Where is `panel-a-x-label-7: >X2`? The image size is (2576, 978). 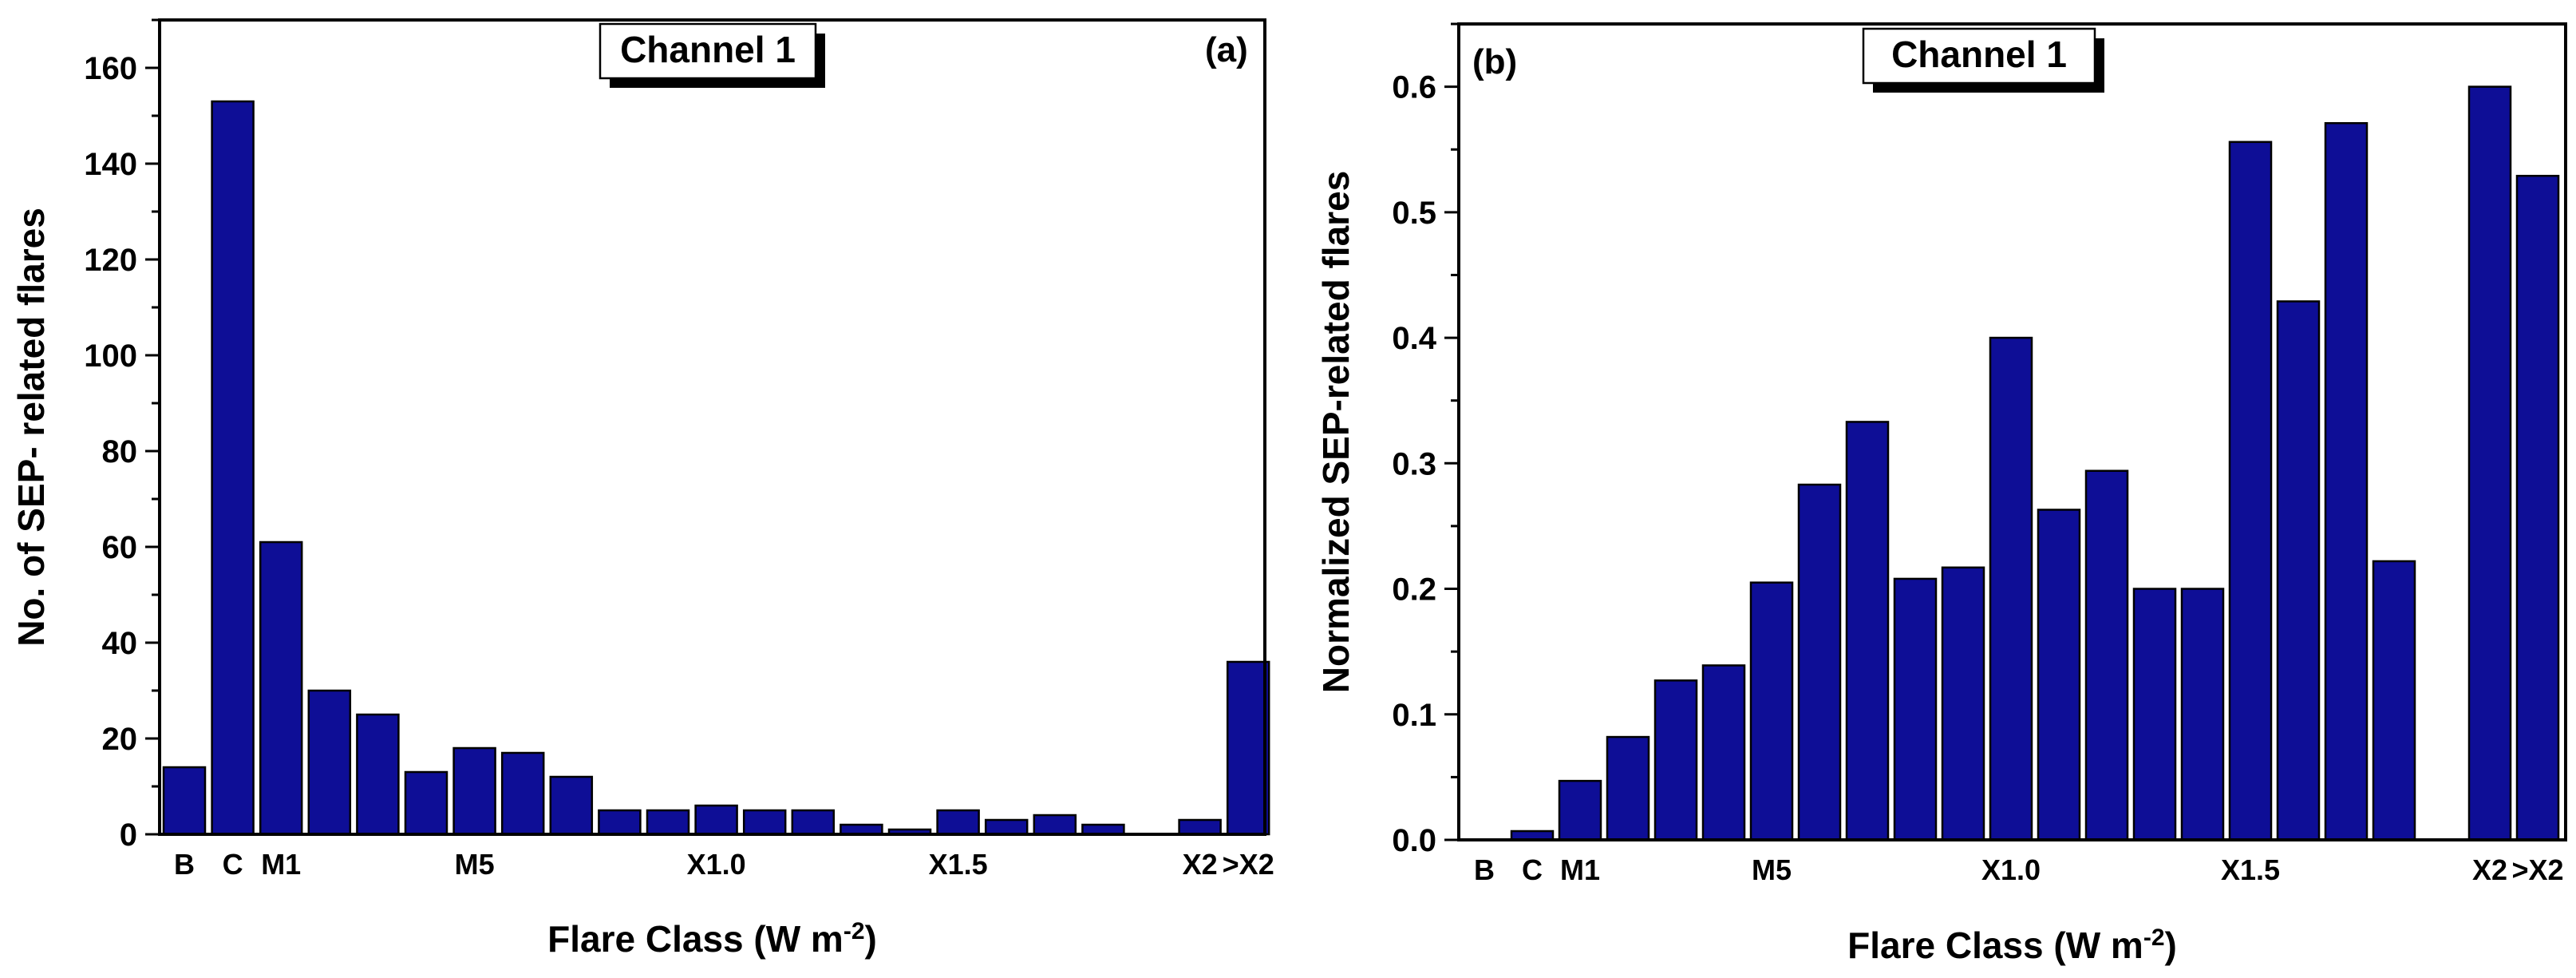 panel-a-x-label-7: >X2 is located at coordinates (1248, 864).